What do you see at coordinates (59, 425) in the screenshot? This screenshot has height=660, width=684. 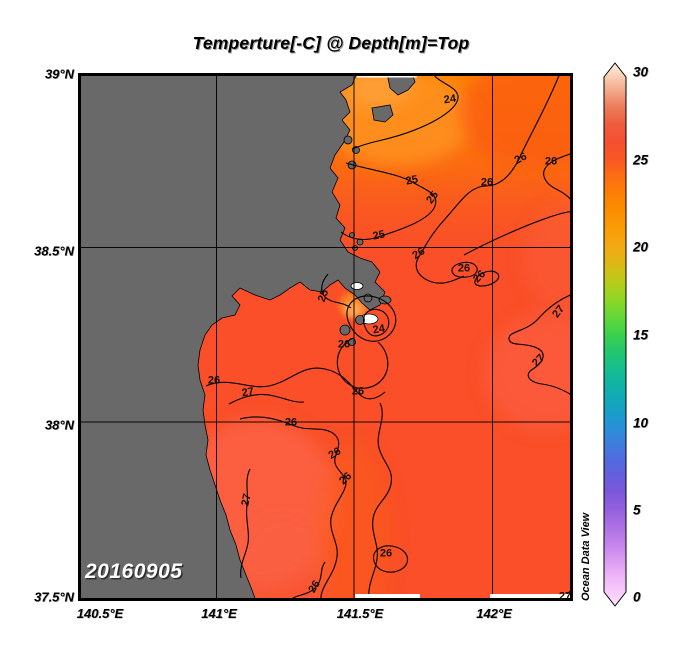 I see `y-axis-tick-label: 38°N` at bounding box center [59, 425].